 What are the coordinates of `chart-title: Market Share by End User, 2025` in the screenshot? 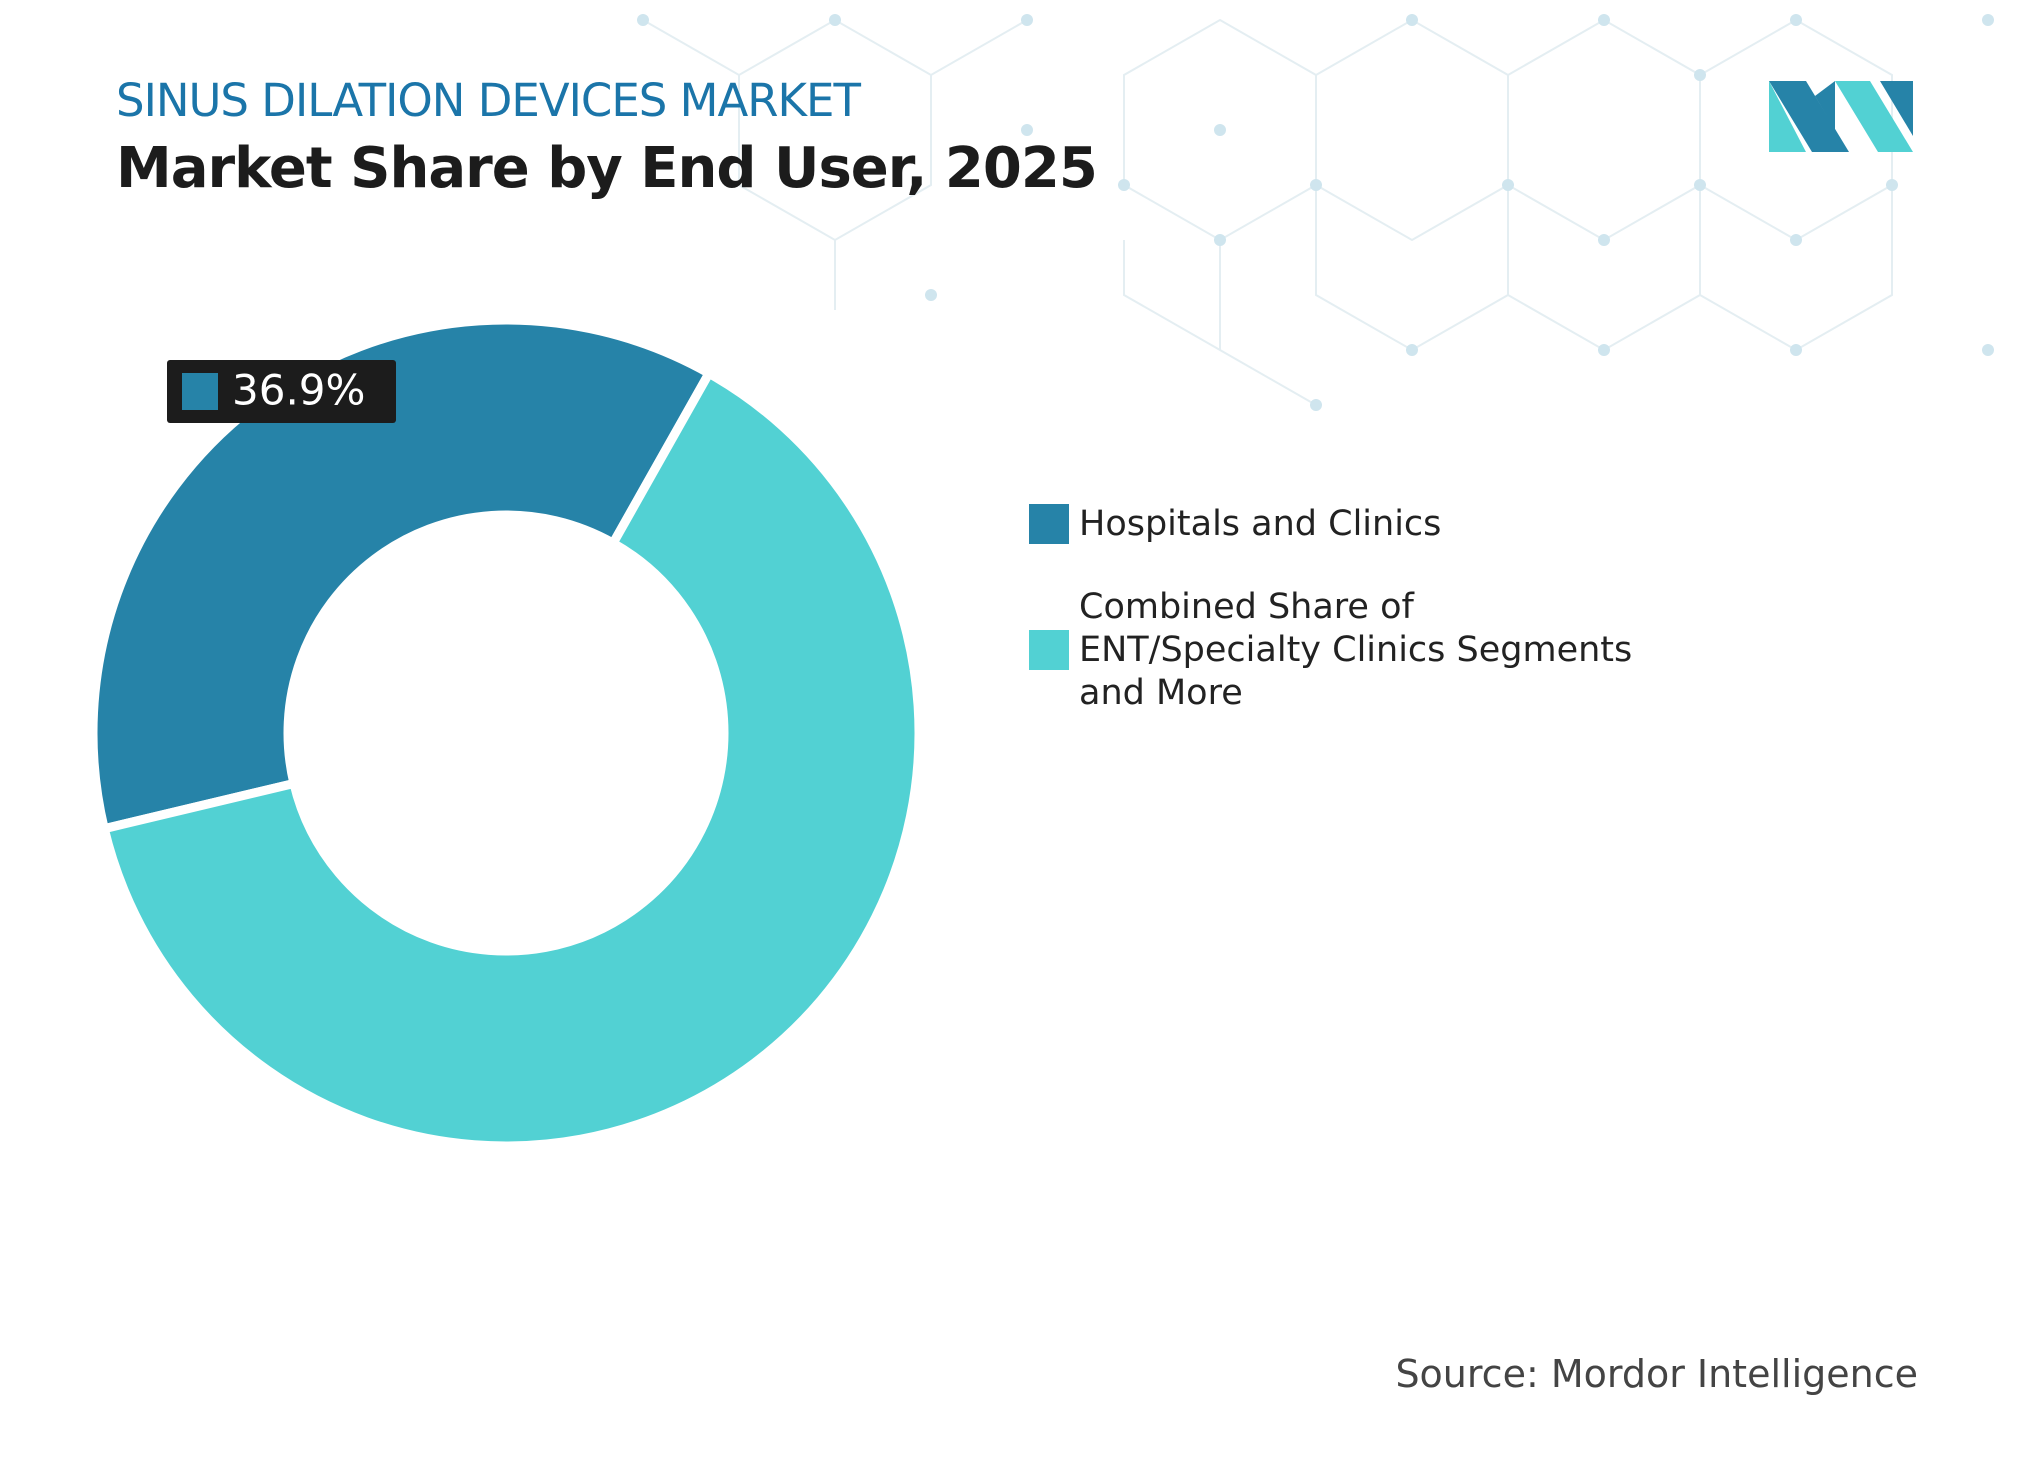 It's located at (607, 168).